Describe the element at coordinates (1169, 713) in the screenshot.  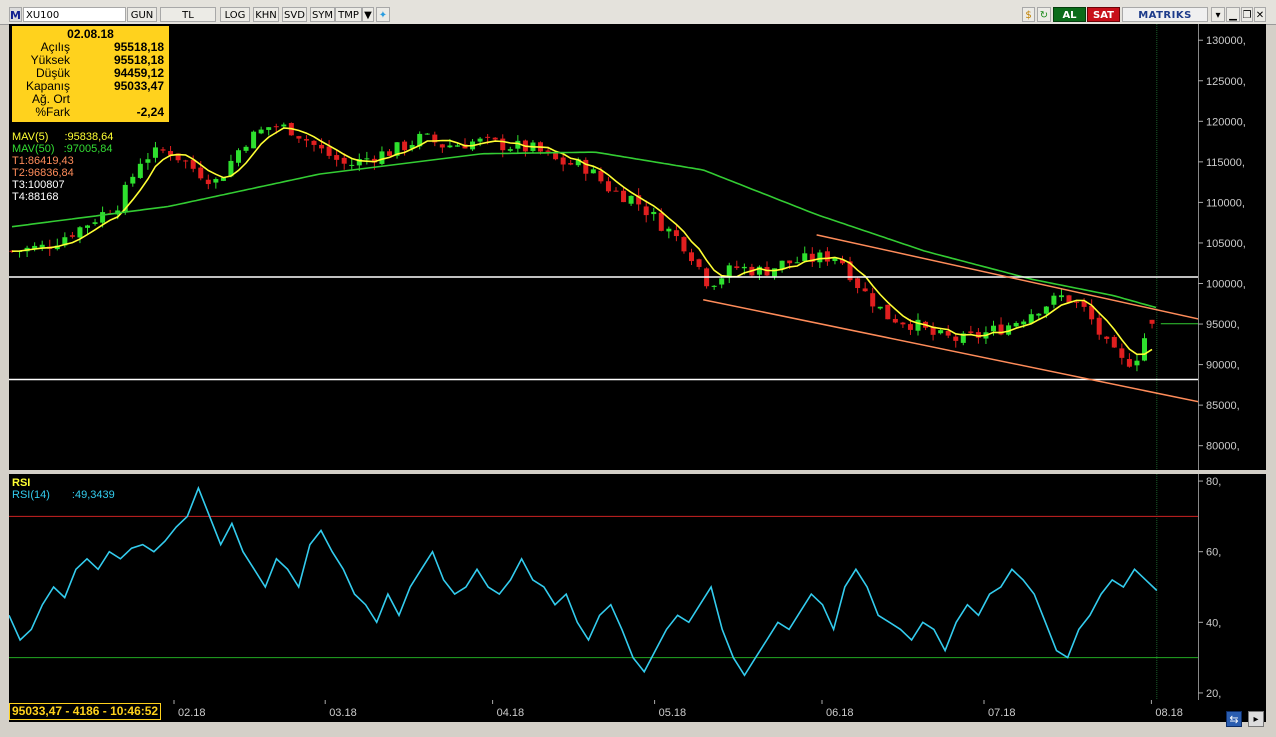
I see `time-tick-label: 08.18` at that location.